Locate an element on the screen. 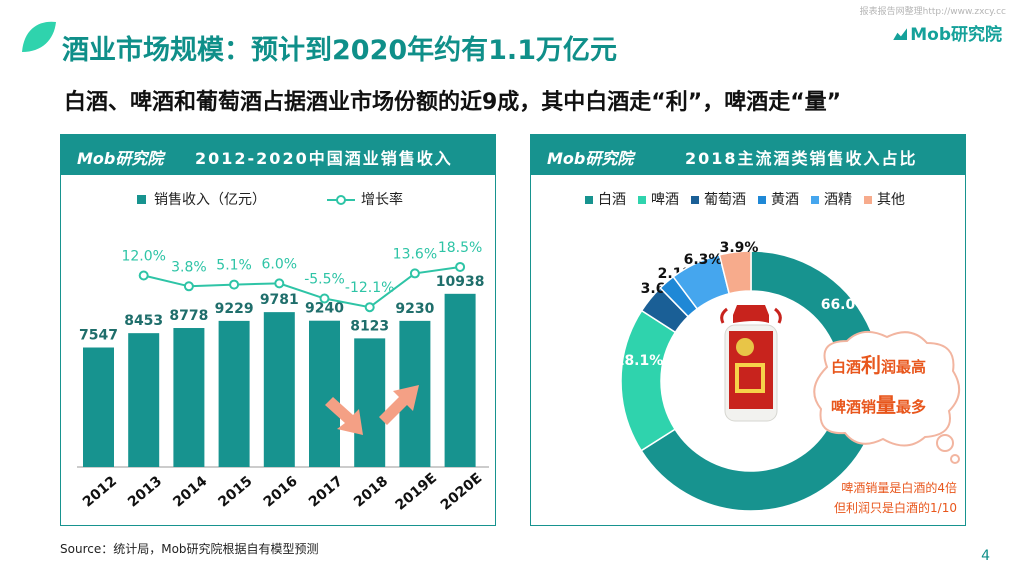  down-arrow-icon is located at coordinates (344, 416).